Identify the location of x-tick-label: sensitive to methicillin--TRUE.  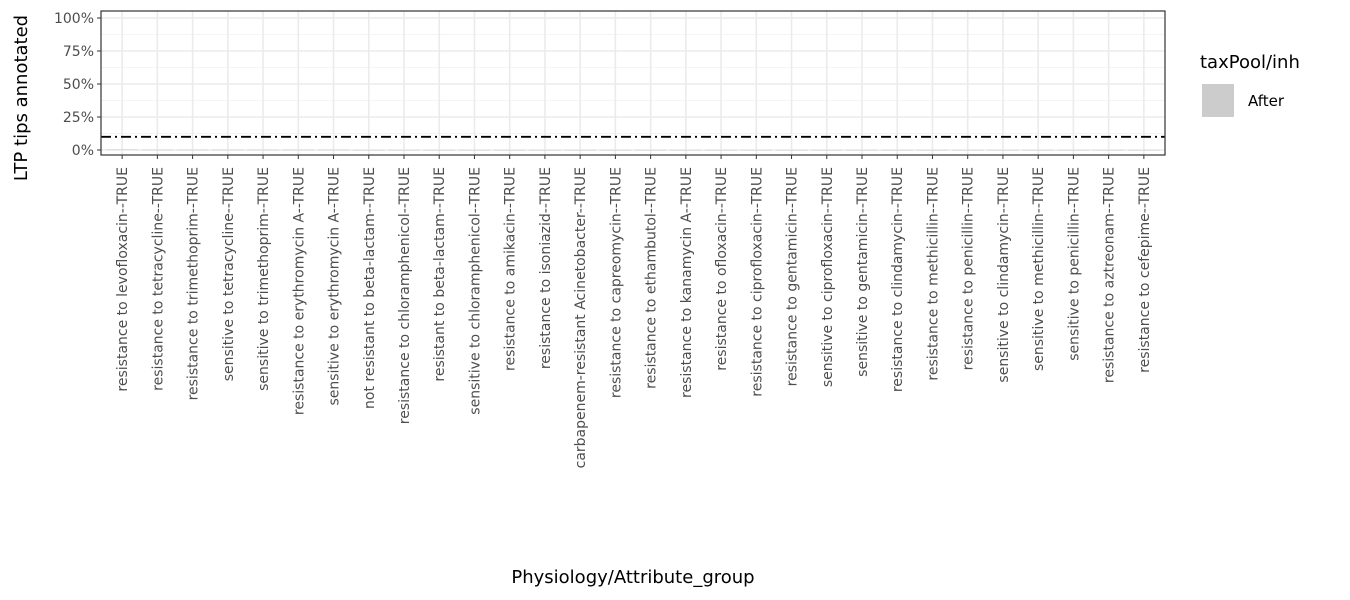
(1039, 269).